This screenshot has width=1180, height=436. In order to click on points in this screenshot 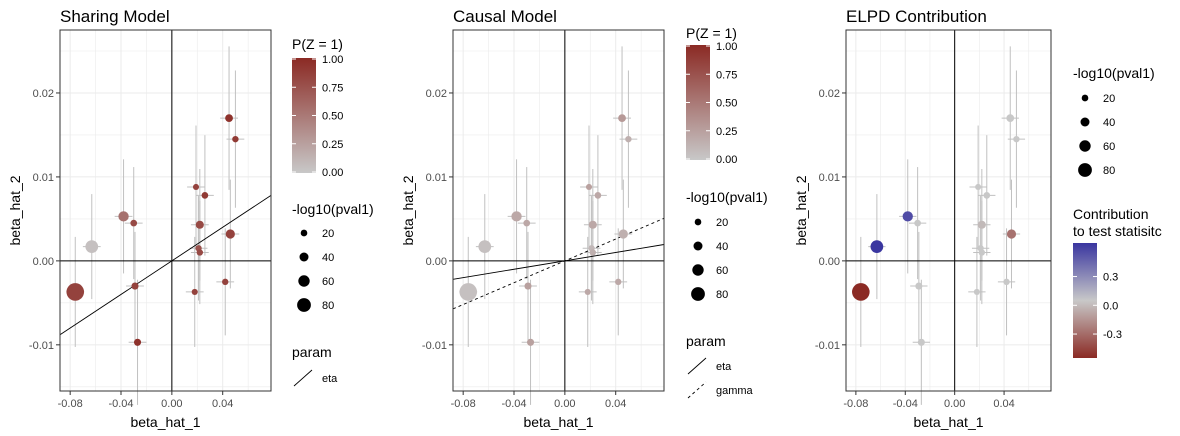, I will do `click(936, 230)`.